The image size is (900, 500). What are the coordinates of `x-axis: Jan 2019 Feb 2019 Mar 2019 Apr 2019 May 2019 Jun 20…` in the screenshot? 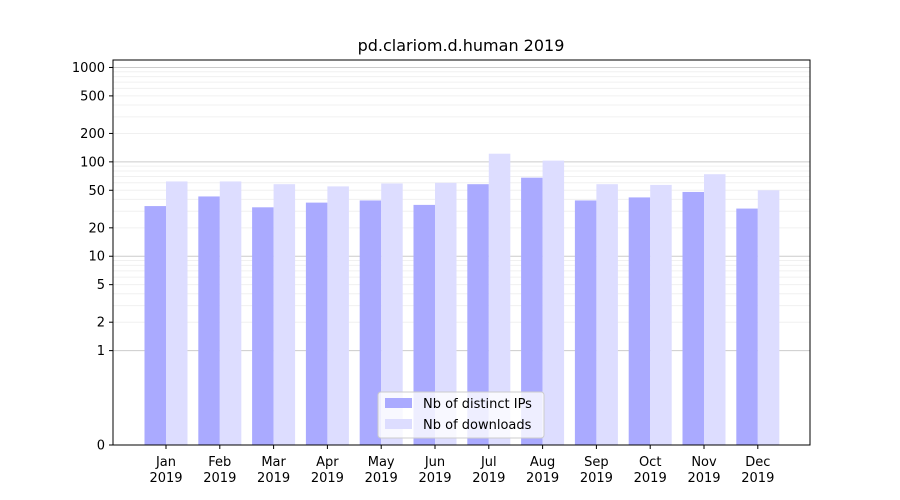 It's located at (461, 465).